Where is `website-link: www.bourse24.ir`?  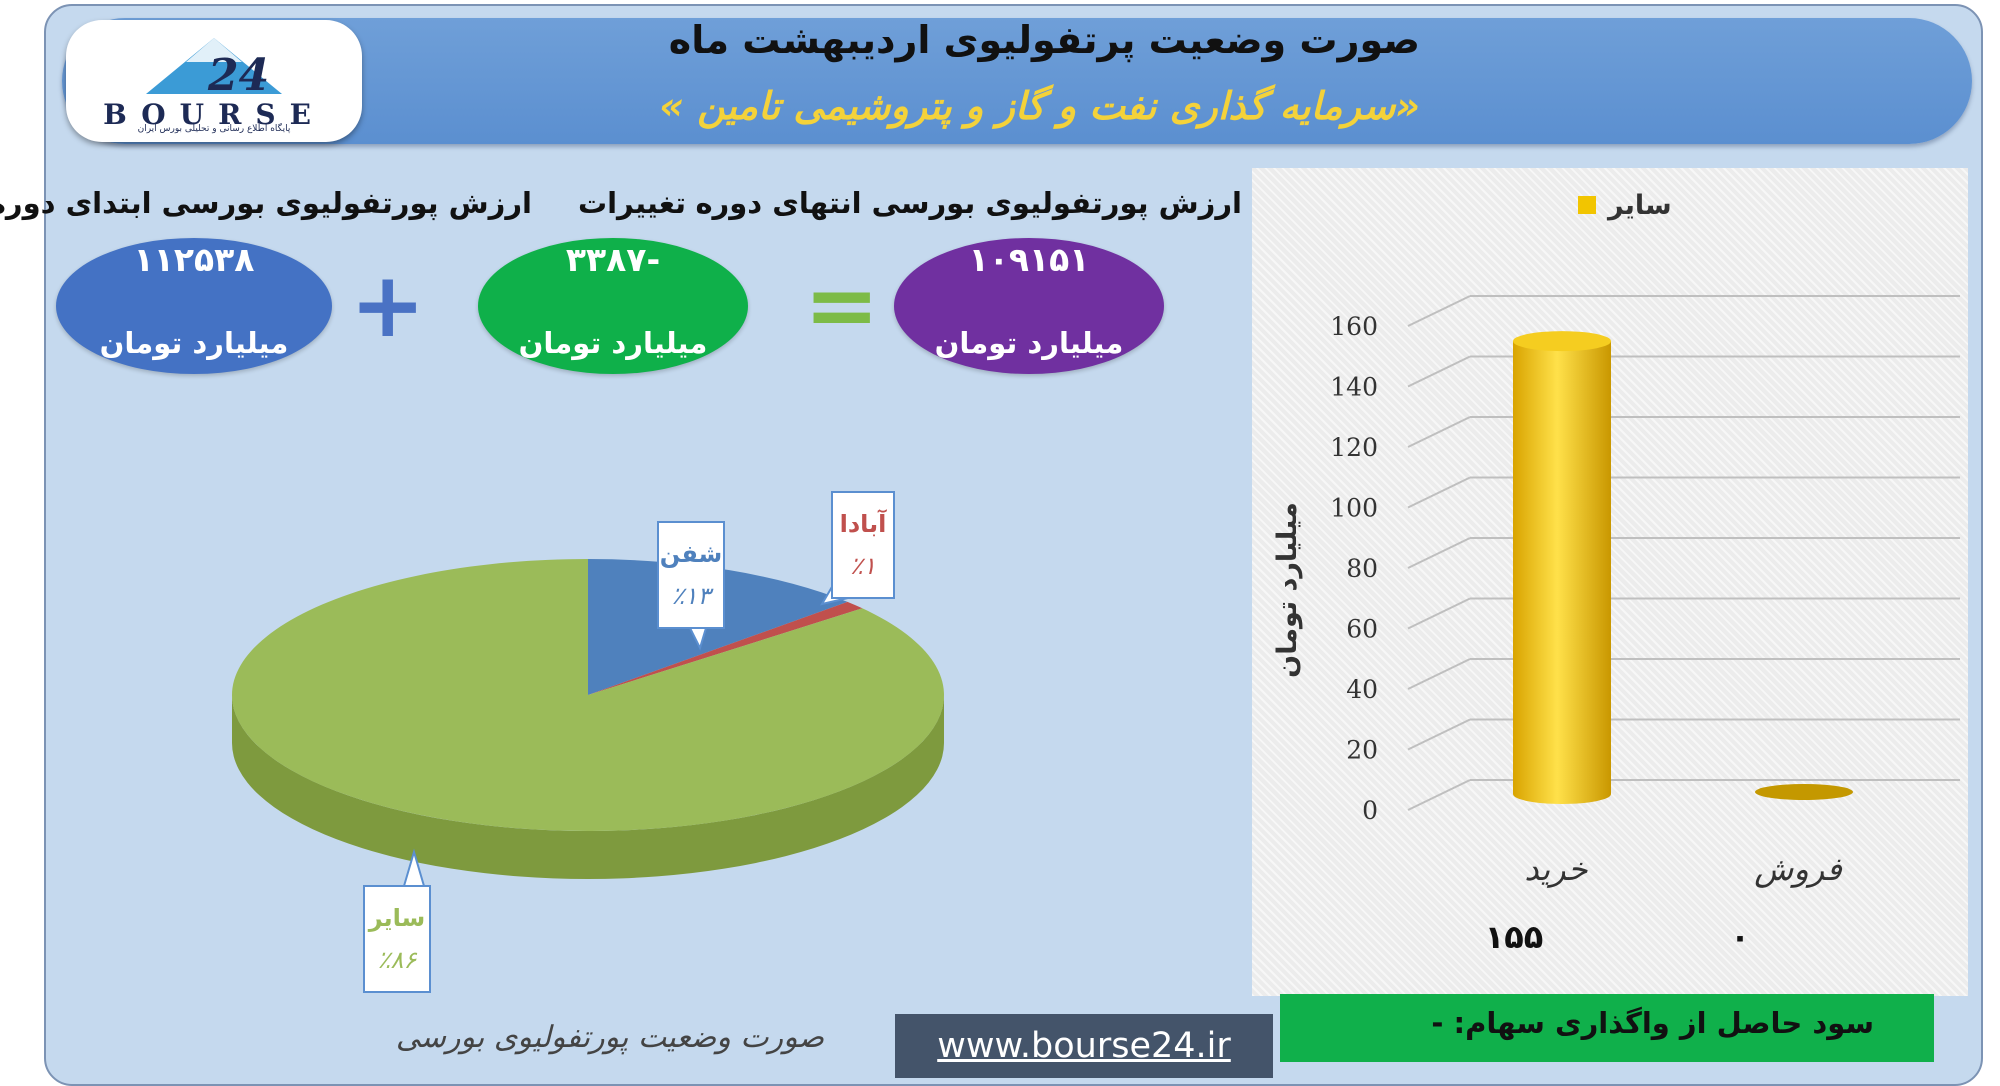 website-link: www.bourse24.ir is located at coordinates (1084, 1046).